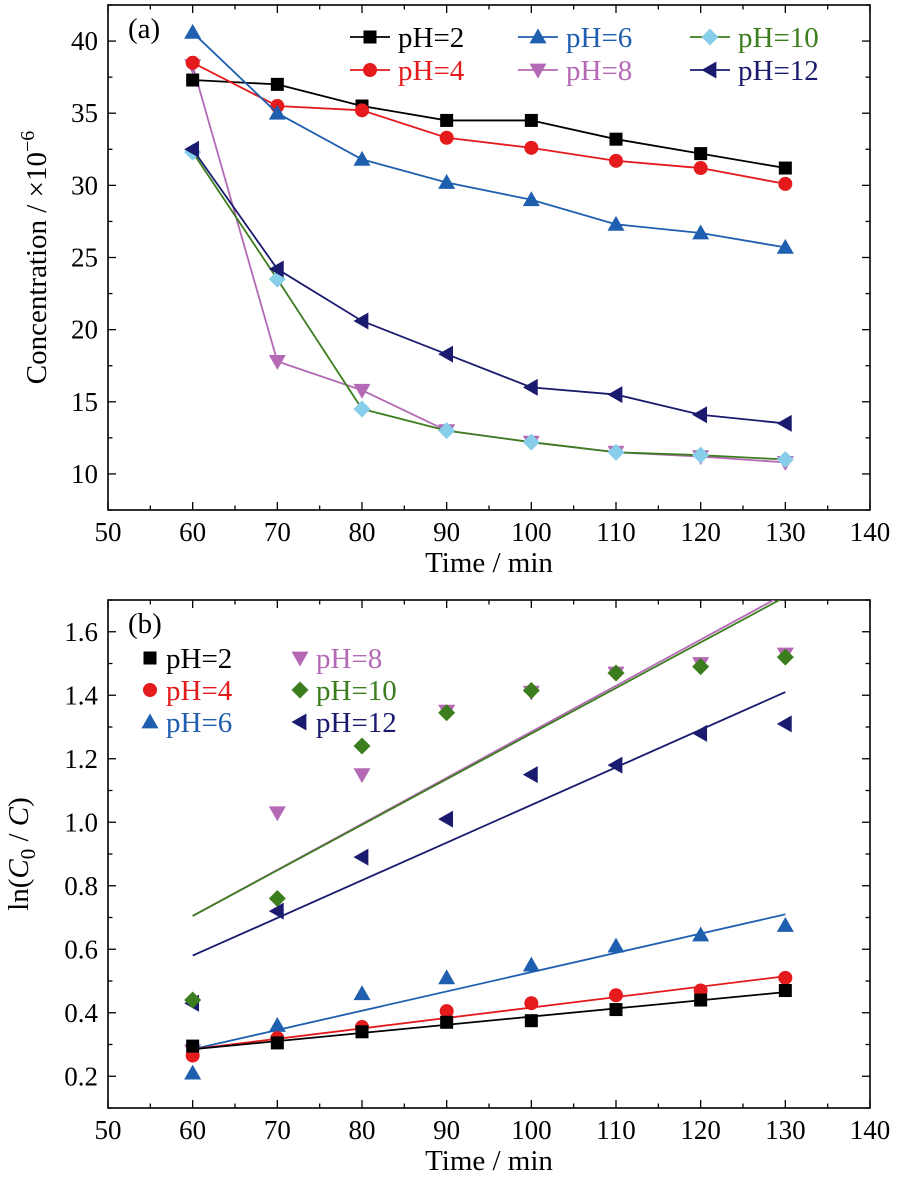  Describe the element at coordinates (108, 532) in the screenshot. I see `x-tick-label: 50` at that location.